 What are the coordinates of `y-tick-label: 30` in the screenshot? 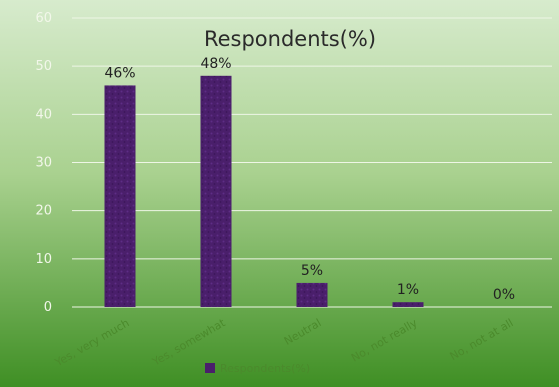 It's located at (43, 163).